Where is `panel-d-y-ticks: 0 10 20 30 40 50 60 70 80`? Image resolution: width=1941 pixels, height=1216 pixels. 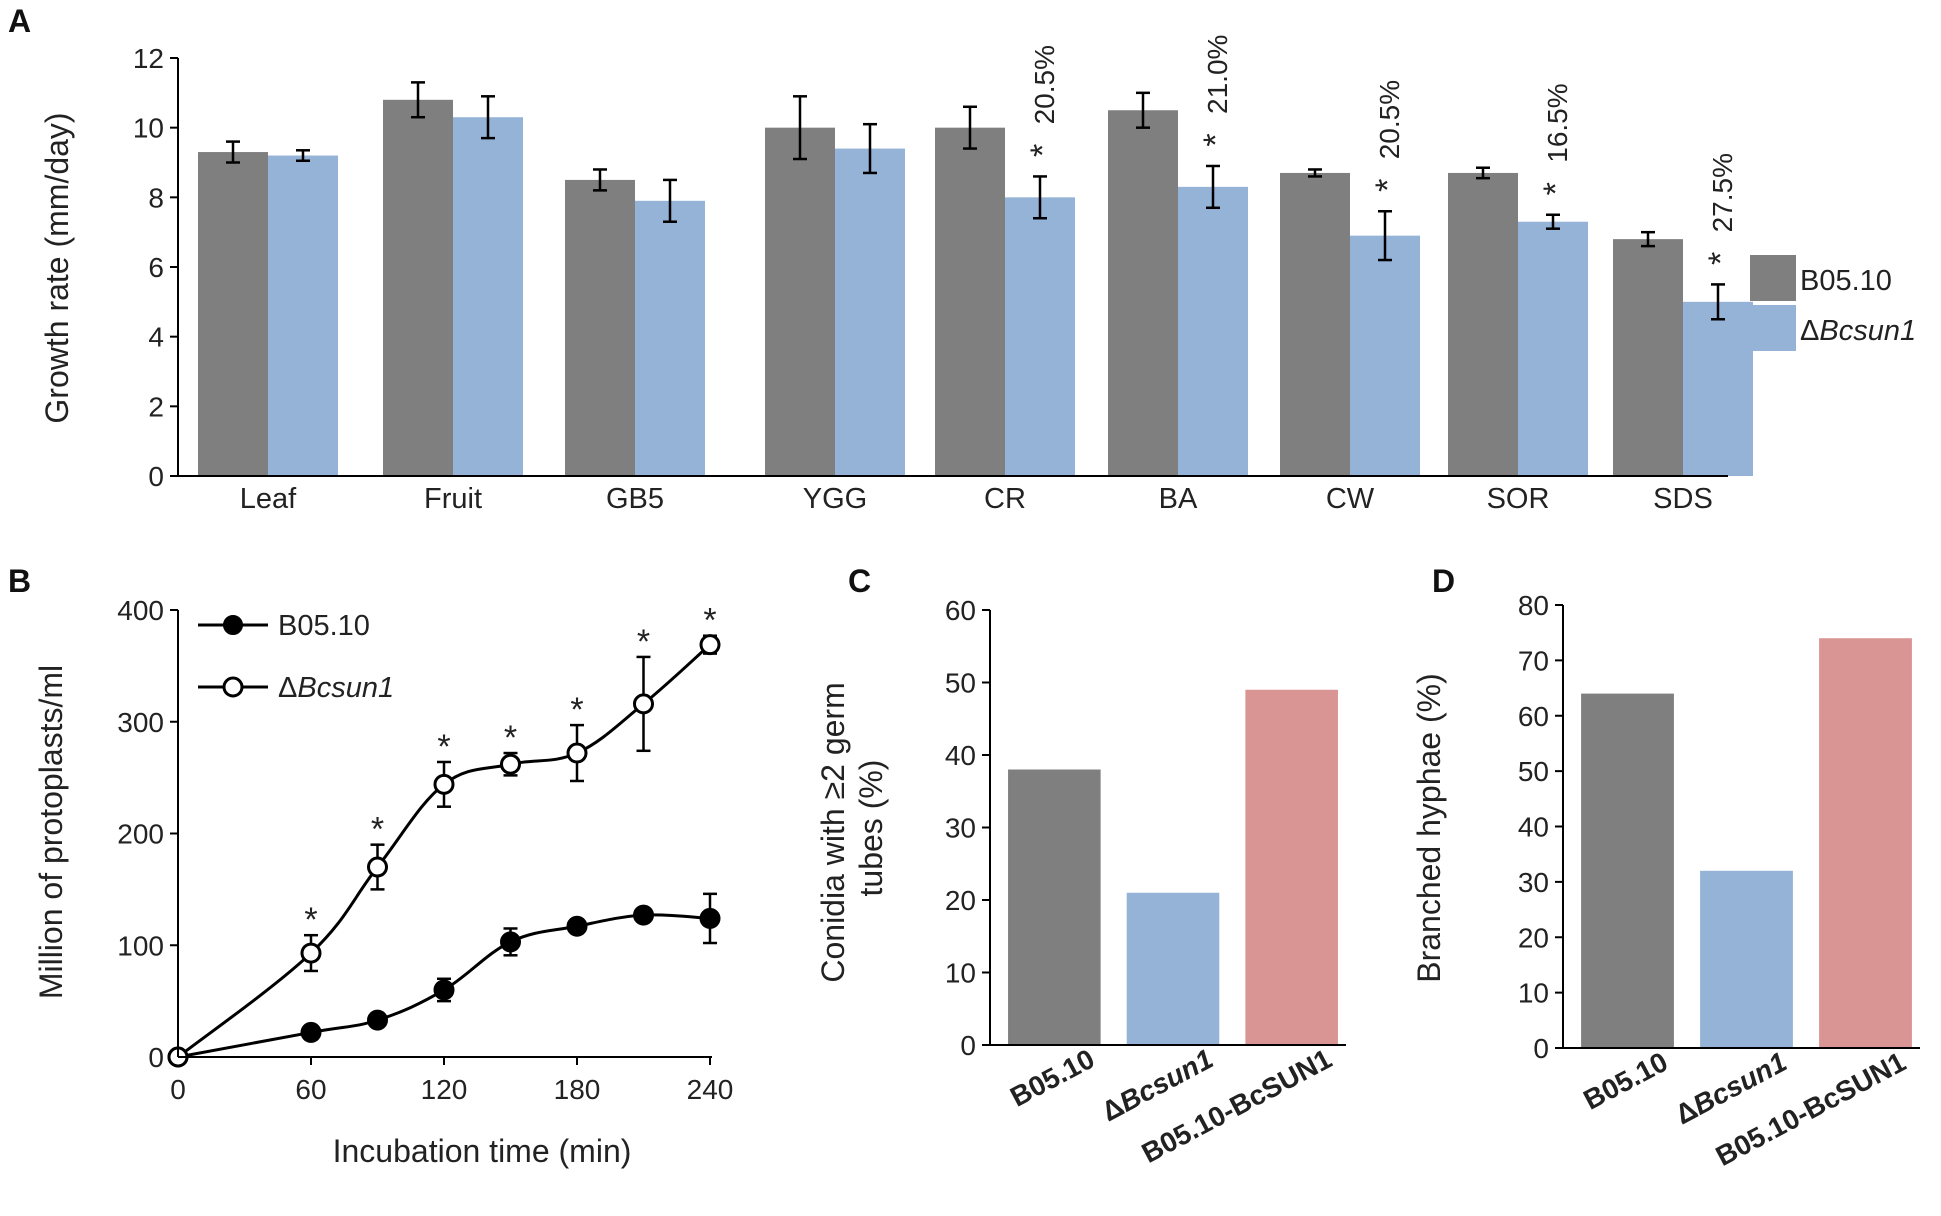
panel-d-y-ticks: 0 10 20 30 40 50 60 70 80 is located at coordinates (1540, 827).